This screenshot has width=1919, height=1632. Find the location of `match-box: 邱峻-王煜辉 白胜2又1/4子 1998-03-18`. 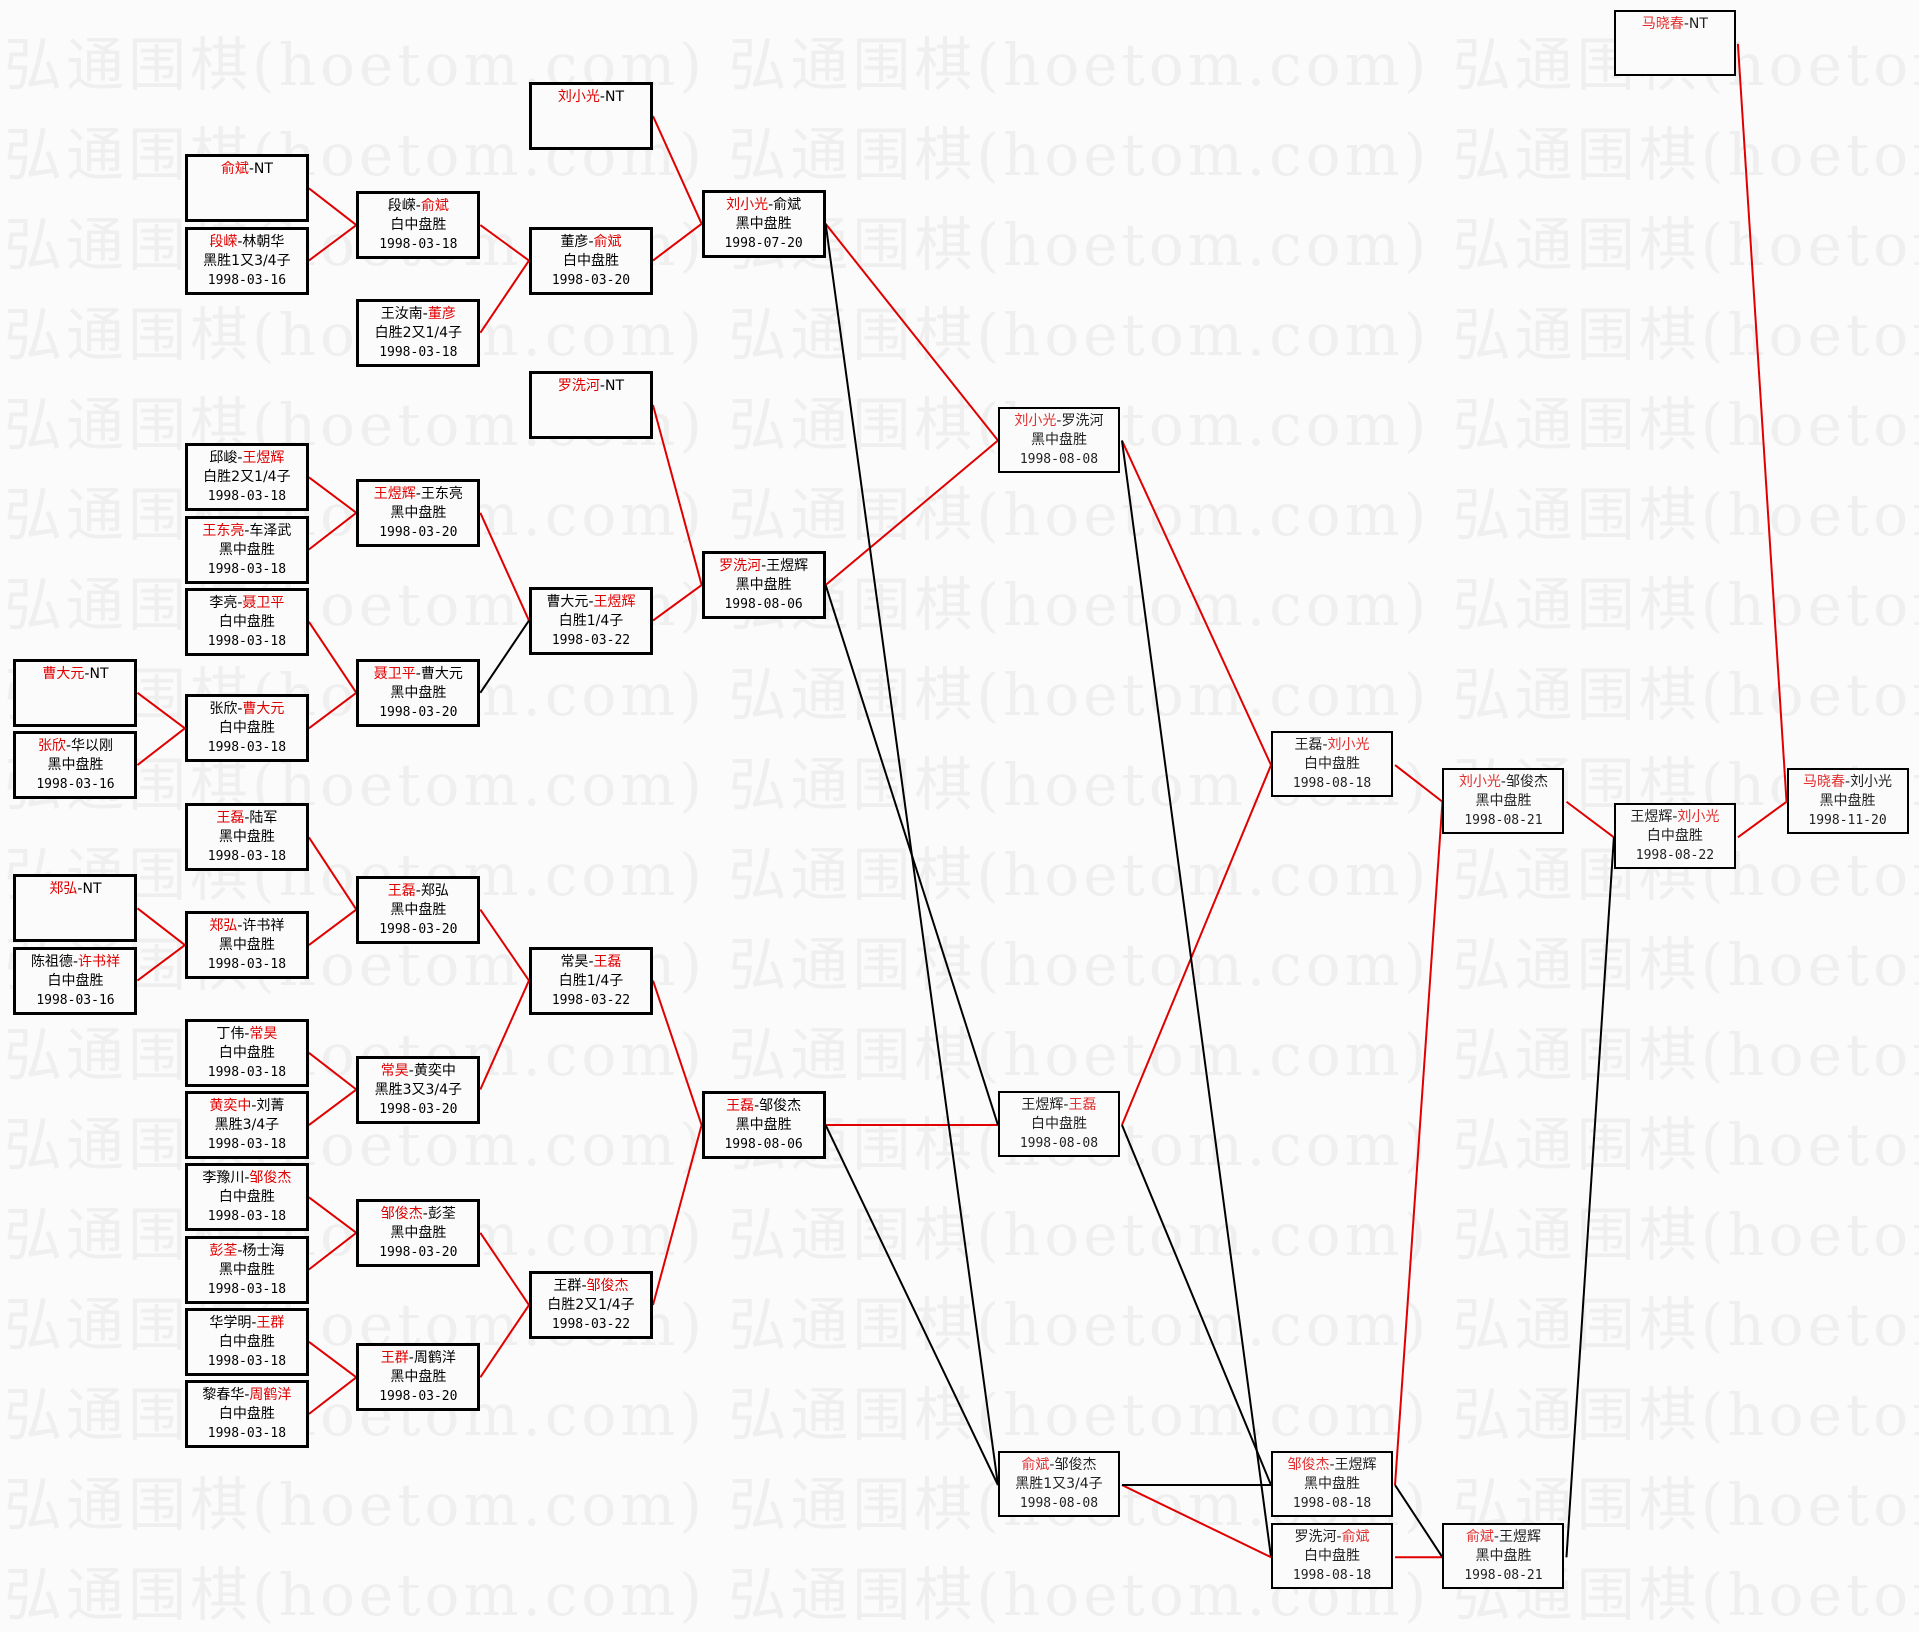

match-box: 邱峻-王煜辉 白胜2又1/4子 1998-03-18 is located at coordinates (246, 477).